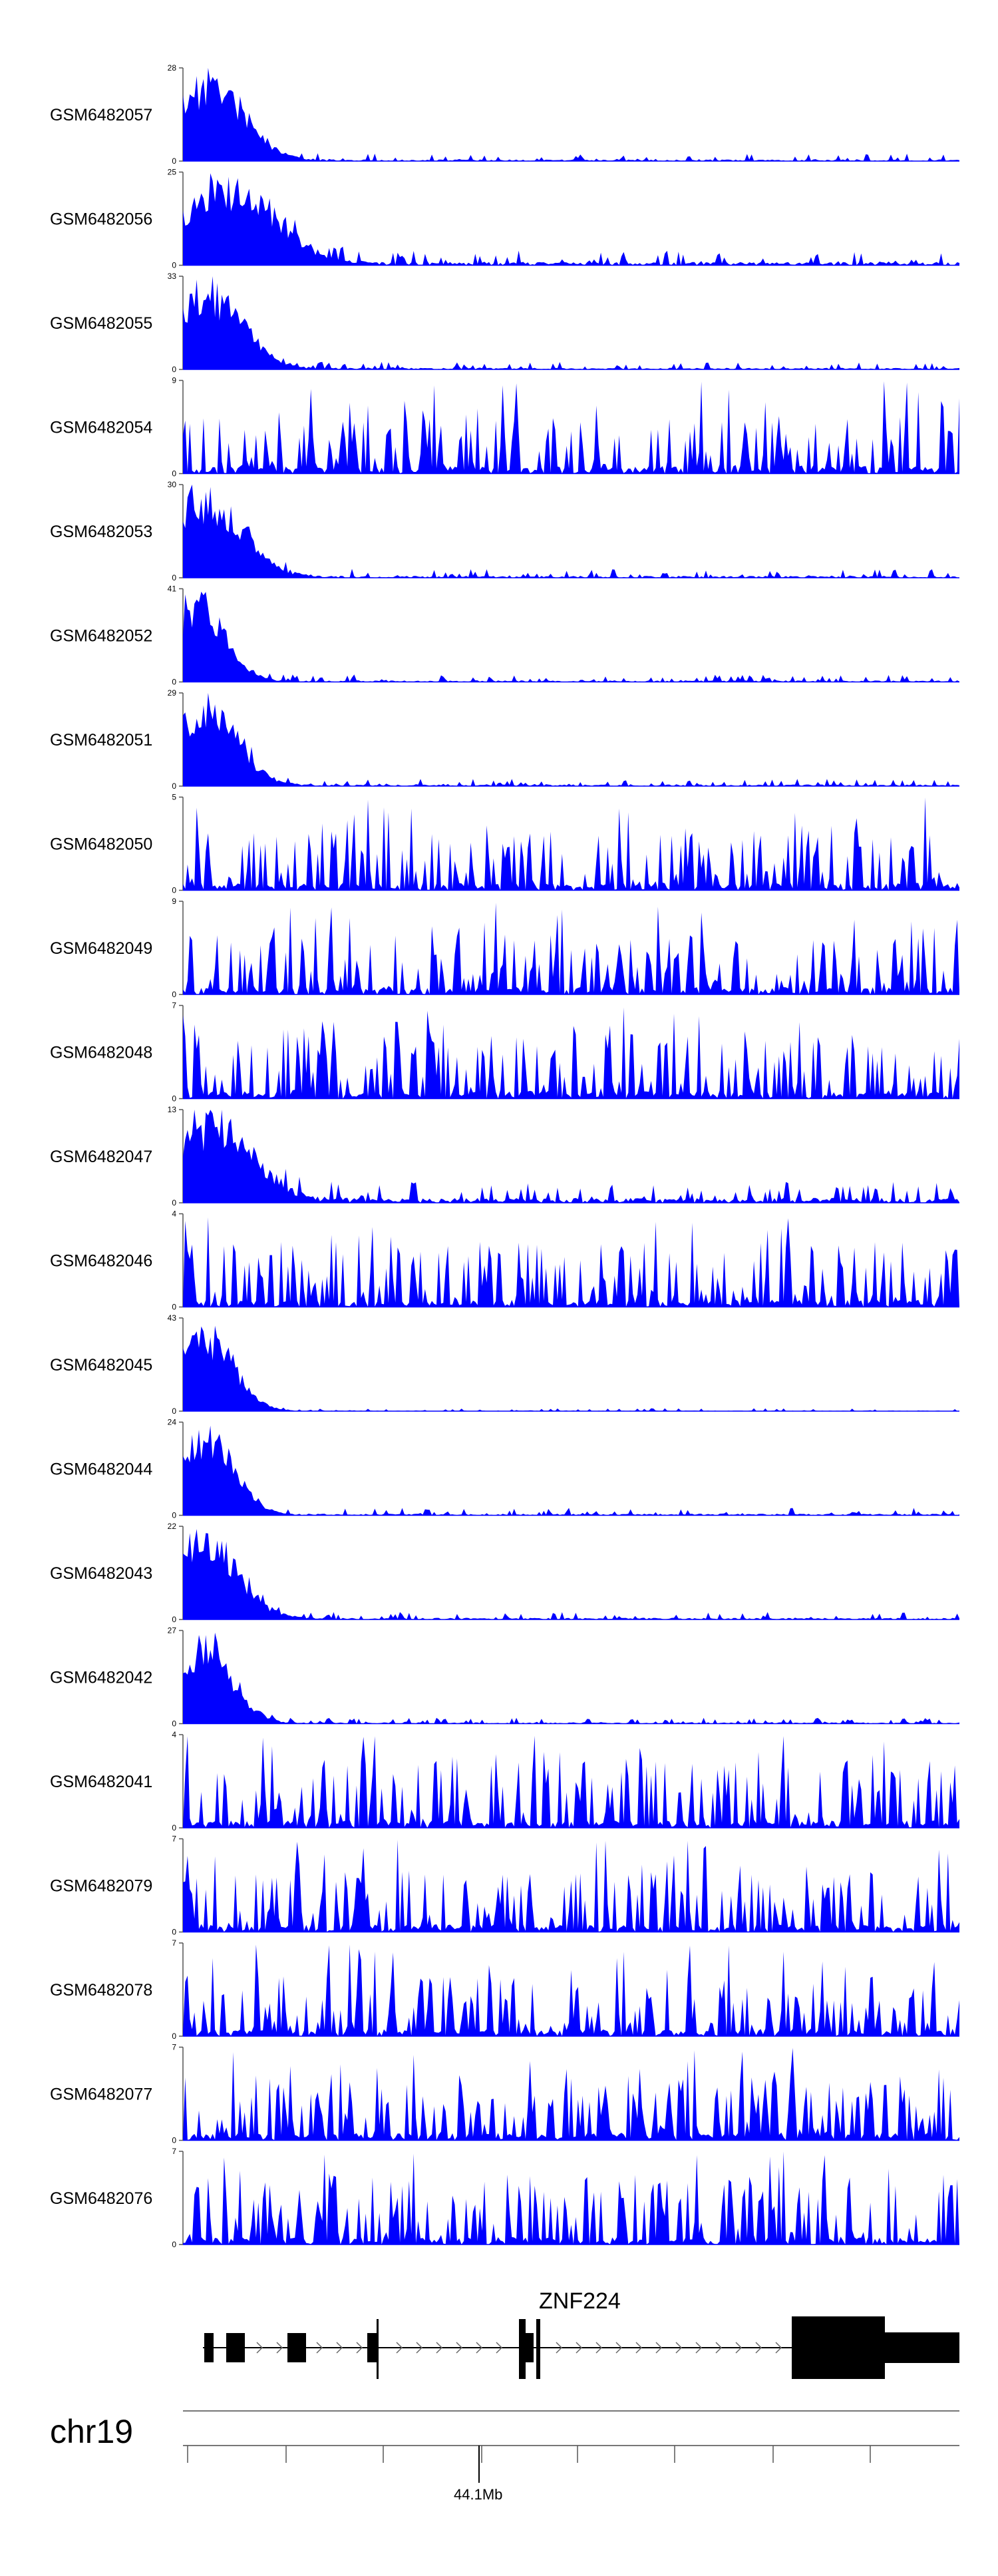  What do you see at coordinates (172, 1630) in the screenshot?
I see `y-max-label: 27` at bounding box center [172, 1630].